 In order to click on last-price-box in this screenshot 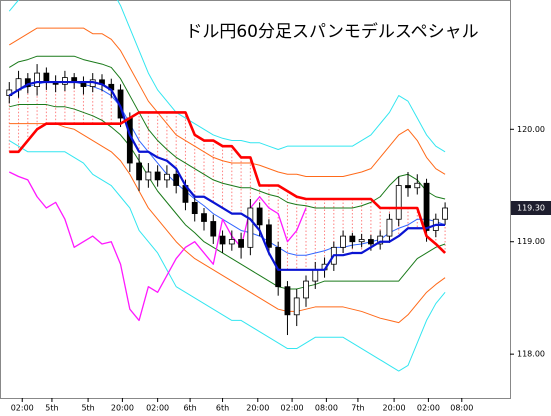, I will do `click(531, 207)`.